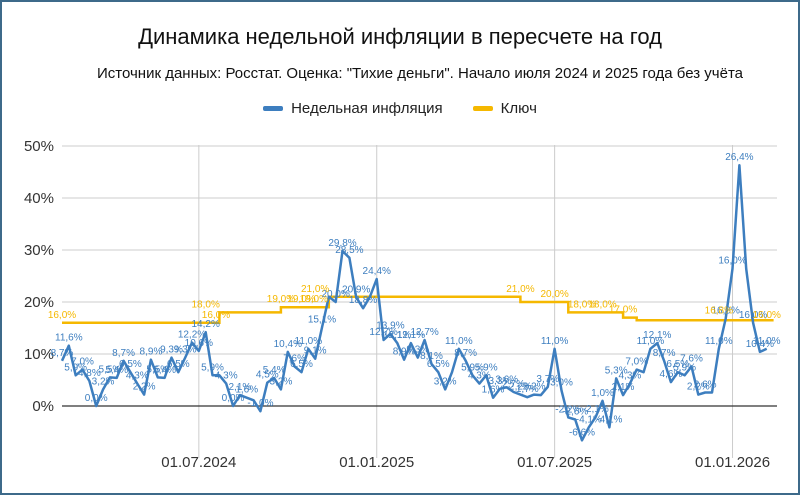 The height and width of the screenshot is (495, 800). Describe the element at coordinates (260, 403) in the screenshot. I see `data-label-weekly: -1,0%` at that location.